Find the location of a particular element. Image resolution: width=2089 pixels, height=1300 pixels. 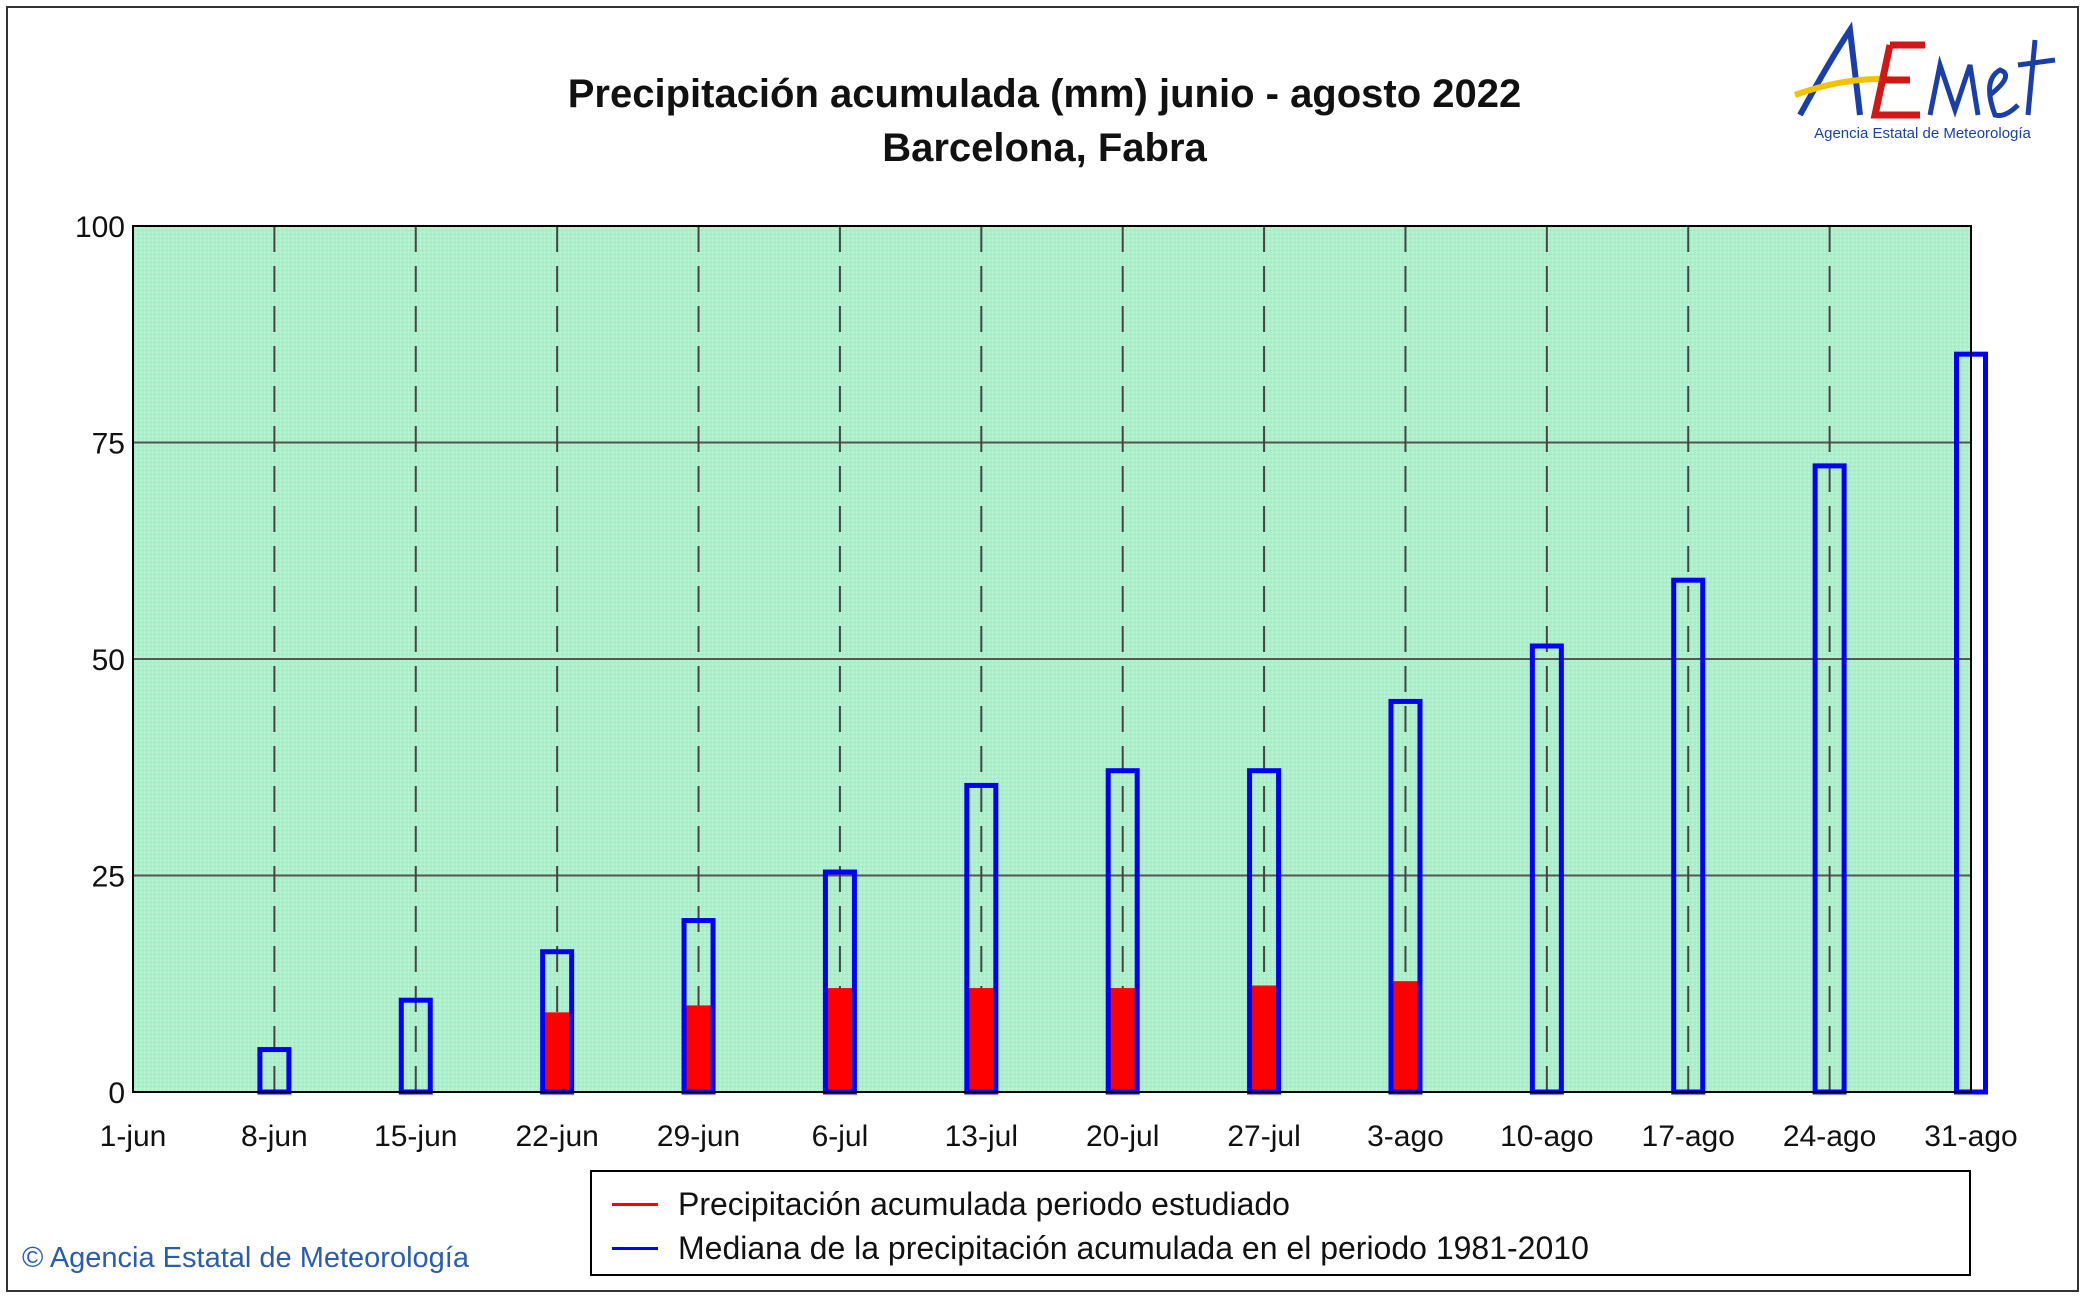

x-tick-label: 24-ago is located at coordinates (1829, 1136).